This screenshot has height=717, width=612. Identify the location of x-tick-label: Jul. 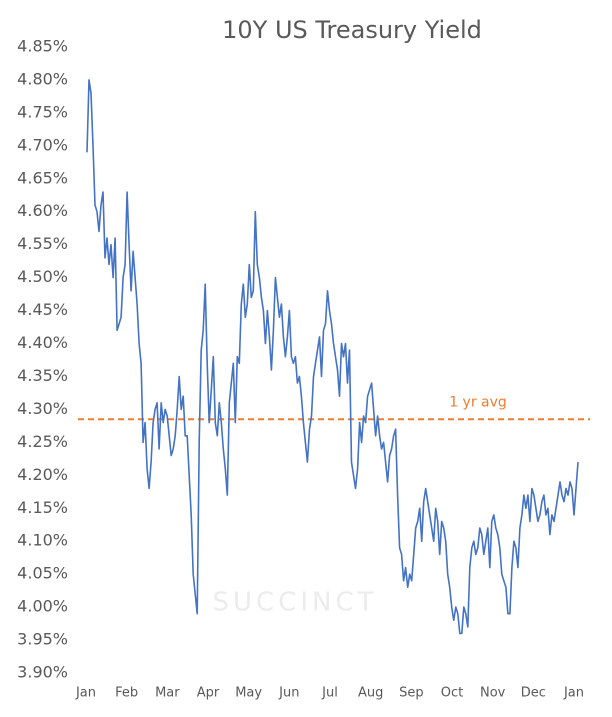
(329, 693).